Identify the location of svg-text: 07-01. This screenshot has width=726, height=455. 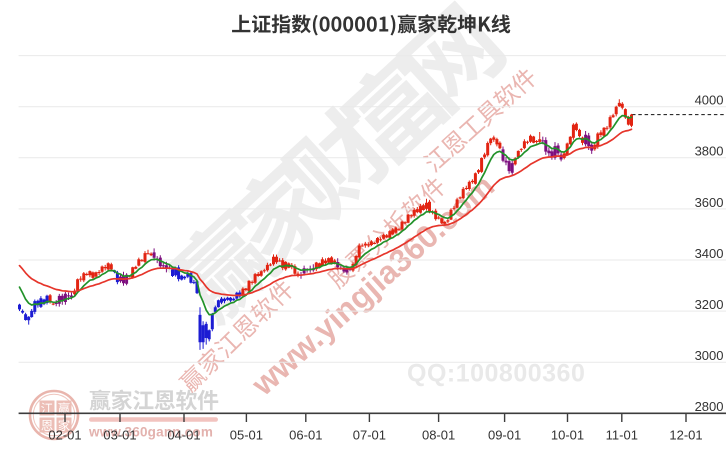
(369, 435).